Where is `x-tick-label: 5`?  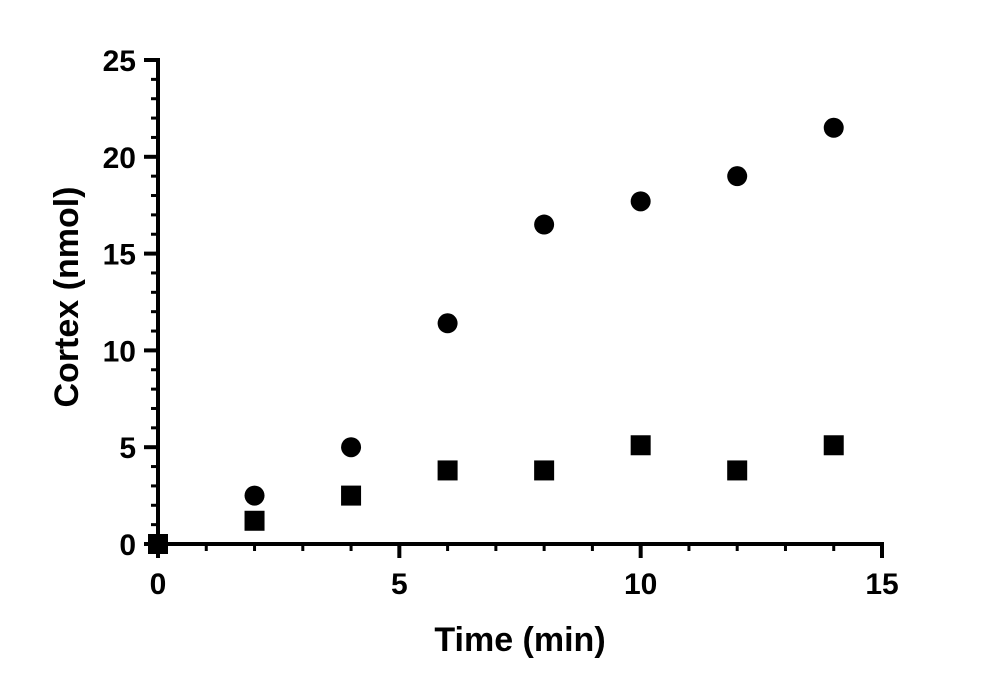
x-tick-label: 5 is located at coordinates (399, 584).